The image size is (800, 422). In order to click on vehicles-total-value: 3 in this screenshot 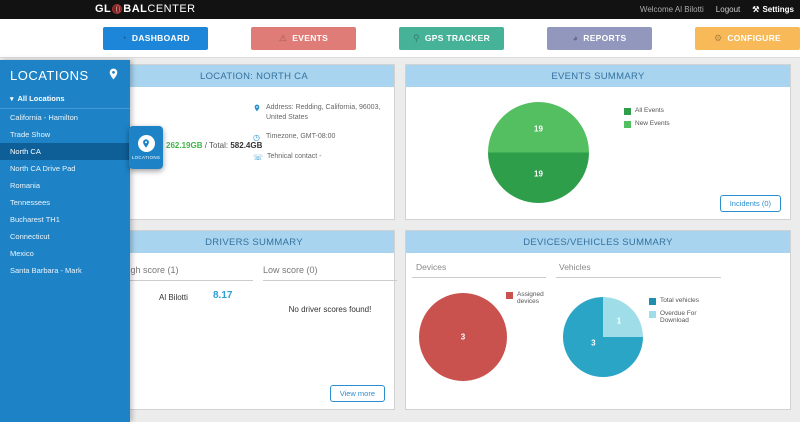, I will do `click(593, 343)`.